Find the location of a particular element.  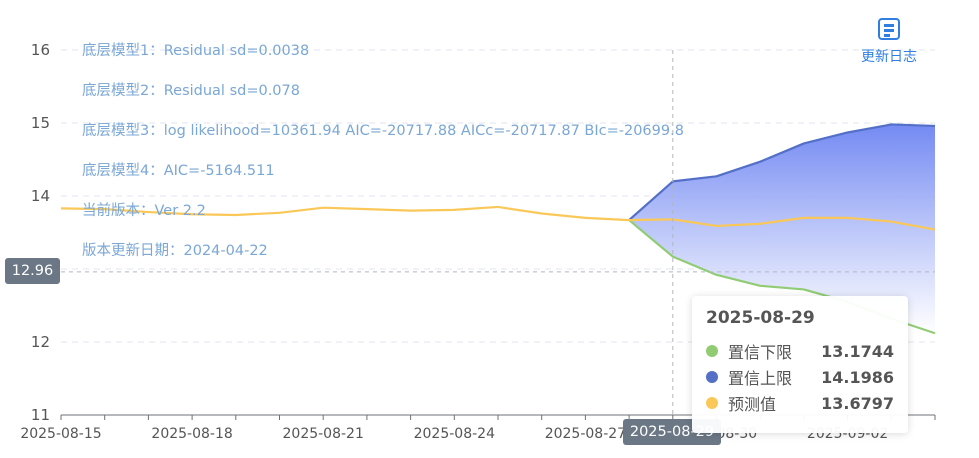

tooltip-name: 置信上限 is located at coordinates (760, 378).